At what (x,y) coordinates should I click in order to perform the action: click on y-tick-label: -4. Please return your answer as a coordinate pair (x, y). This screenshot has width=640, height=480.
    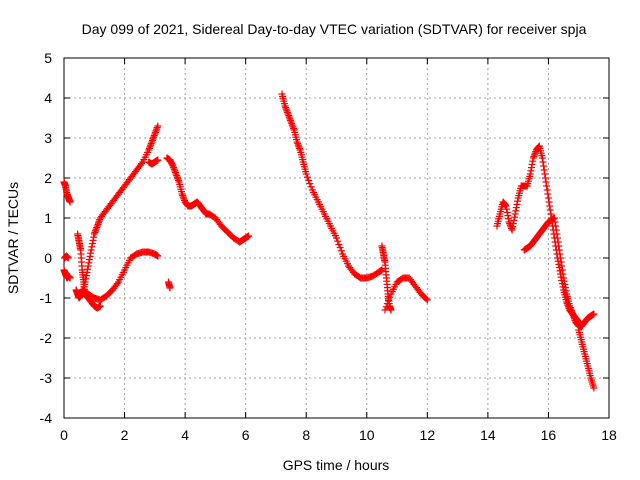
    Looking at the image, I should click on (46, 418).